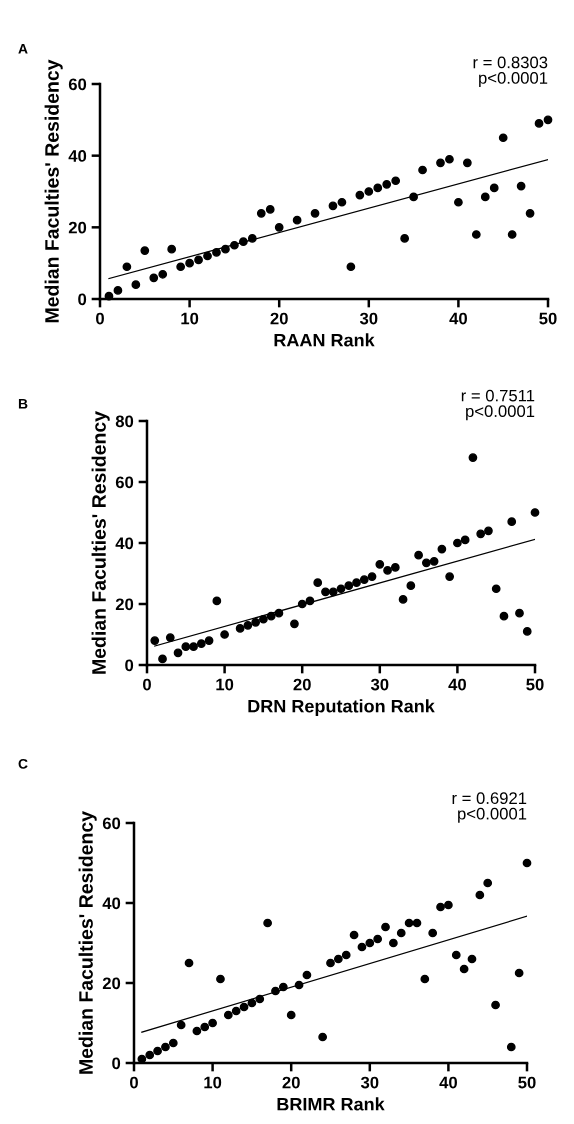 This screenshot has height=1124, width=574. What do you see at coordinates (213, 1082) in the screenshot?
I see `x-tick-label: 10` at bounding box center [213, 1082].